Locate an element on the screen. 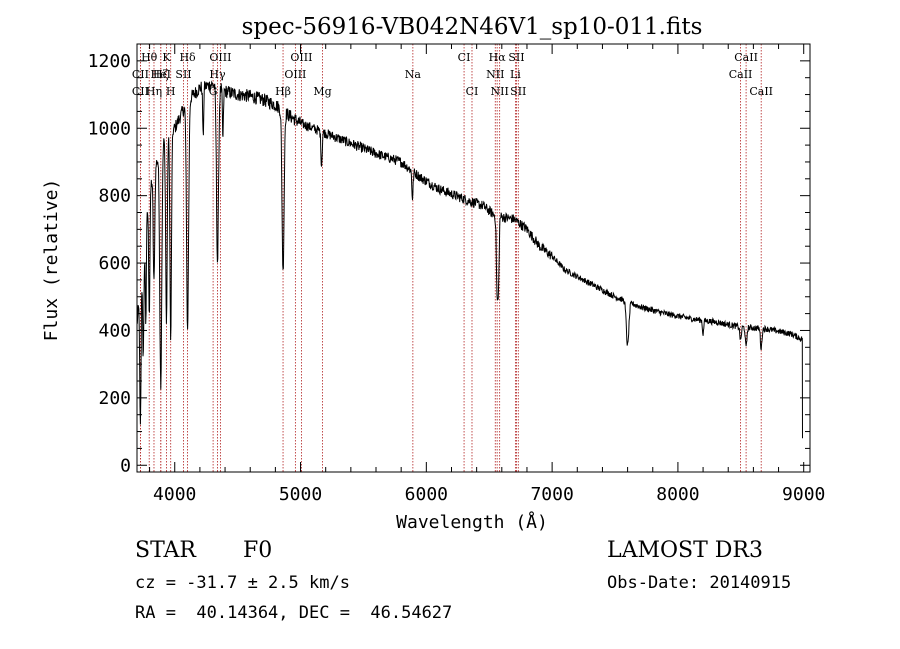 The width and height of the screenshot is (900, 649). spectral-line-label: K is located at coordinates (166, 57).